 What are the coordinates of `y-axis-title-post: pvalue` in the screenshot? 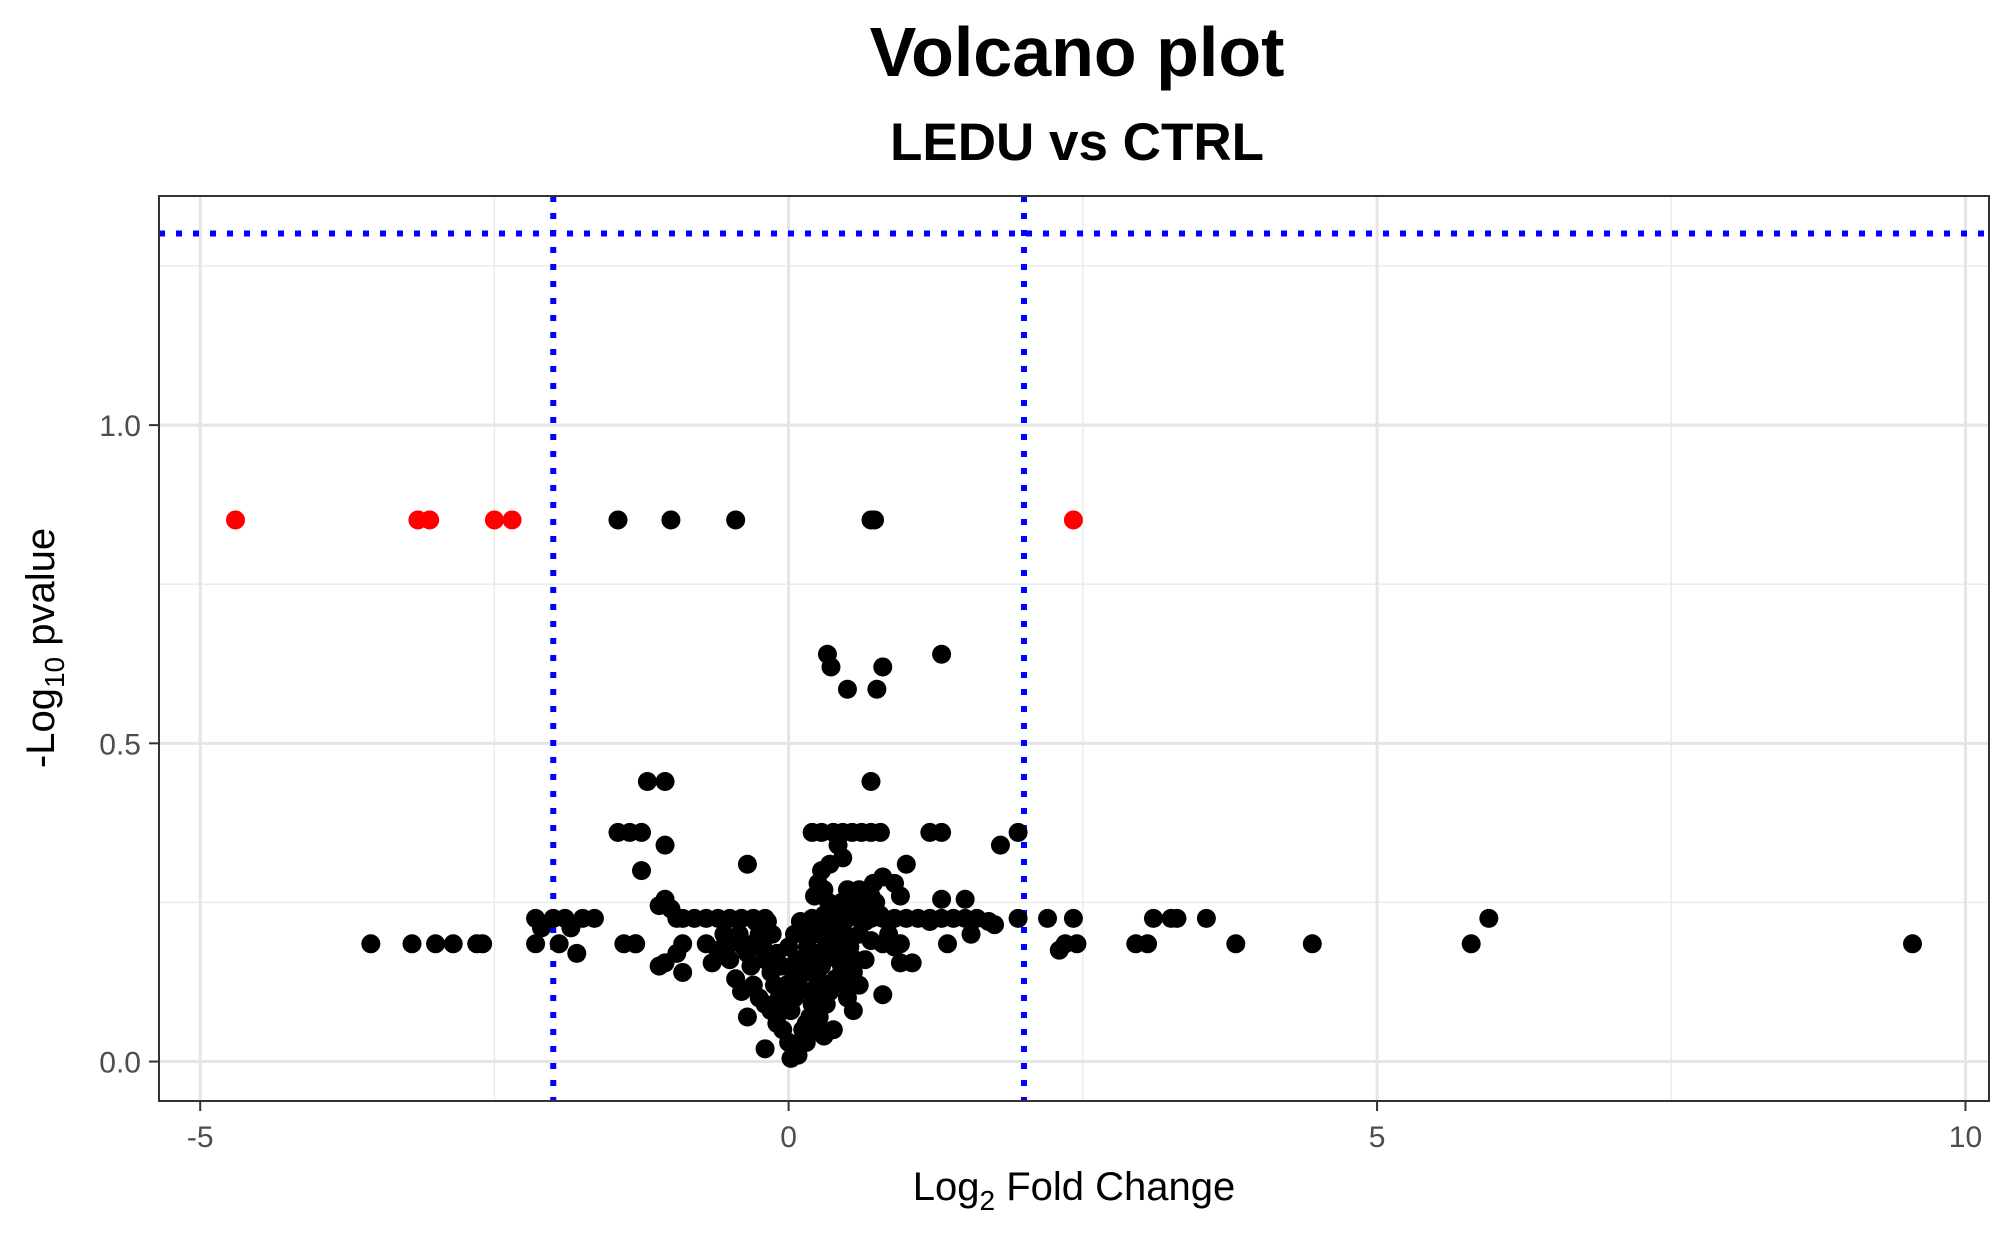 It's located at (41, 592).